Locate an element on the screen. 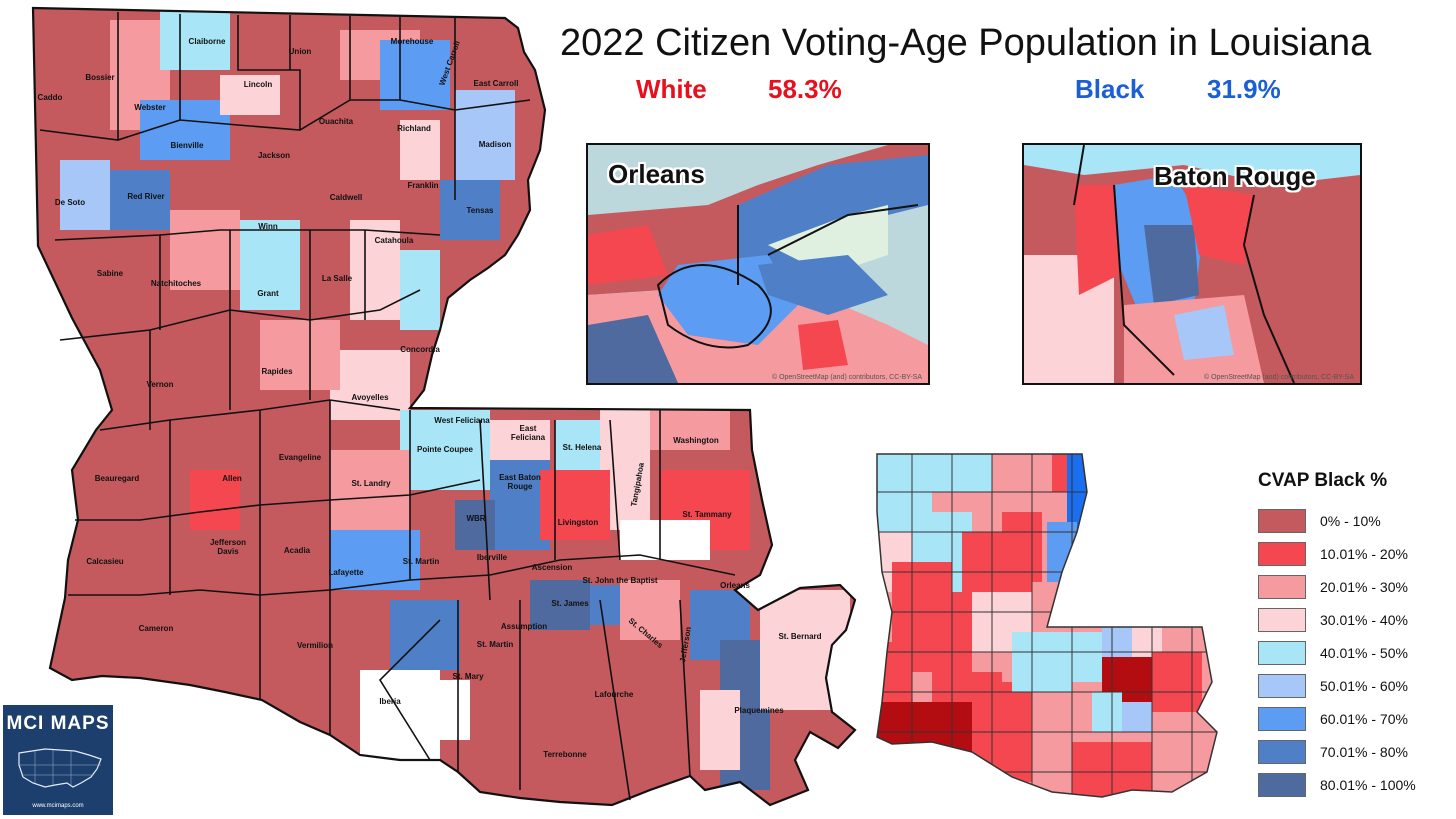  legend-row: 20.01% - 30% is located at coordinates (1337, 586).